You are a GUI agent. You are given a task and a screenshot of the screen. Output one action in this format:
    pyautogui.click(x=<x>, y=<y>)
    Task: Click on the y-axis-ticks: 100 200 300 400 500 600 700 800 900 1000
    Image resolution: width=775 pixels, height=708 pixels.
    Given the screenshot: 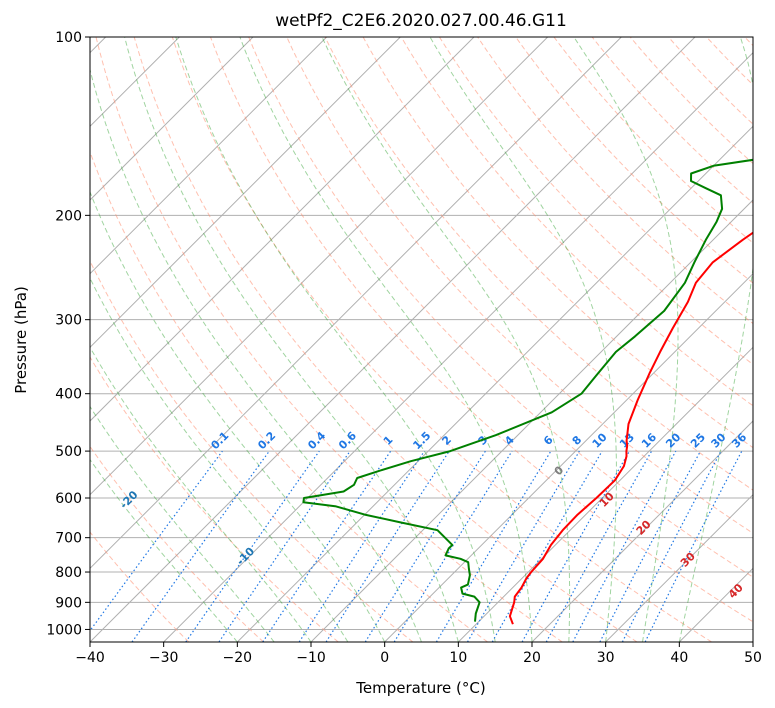 What is the action you would take?
    pyautogui.click(x=68, y=334)
    